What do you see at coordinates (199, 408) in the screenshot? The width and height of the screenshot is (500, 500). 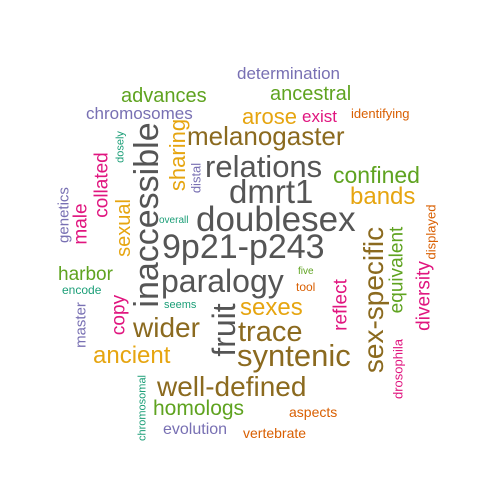 I see `word-homologs: homologs` at bounding box center [199, 408].